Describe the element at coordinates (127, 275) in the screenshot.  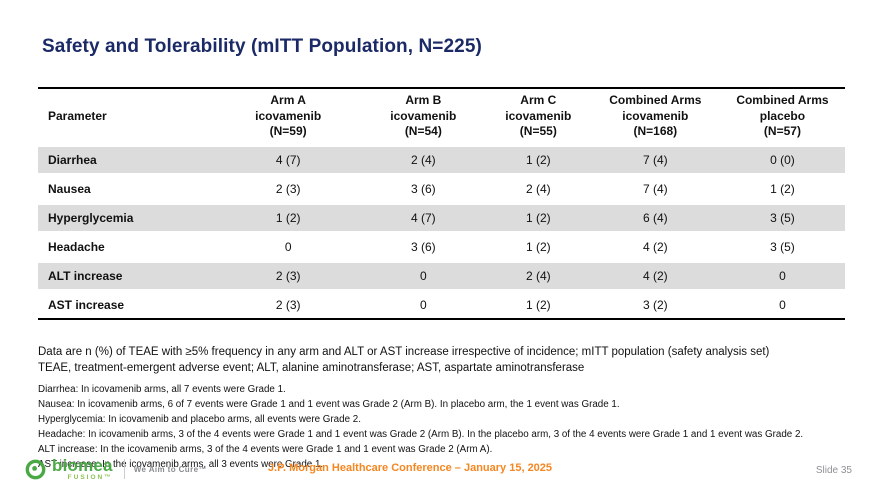
I see `parameter-cell: ALT increase` at that location.